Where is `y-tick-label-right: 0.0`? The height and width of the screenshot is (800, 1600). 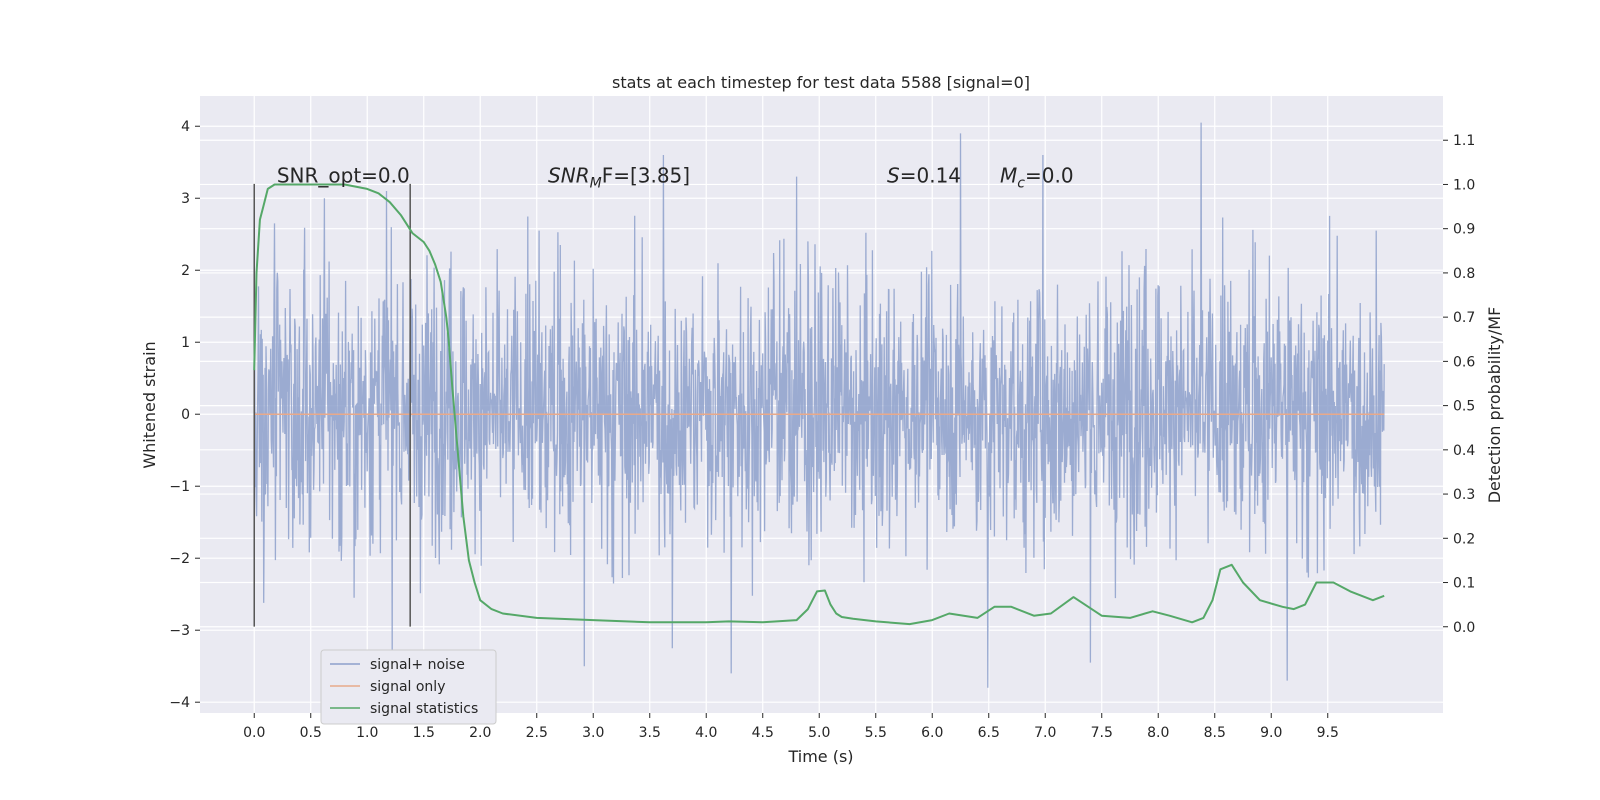 y-tick-label-right: 0.0 is located at coordinates (1464, 628).